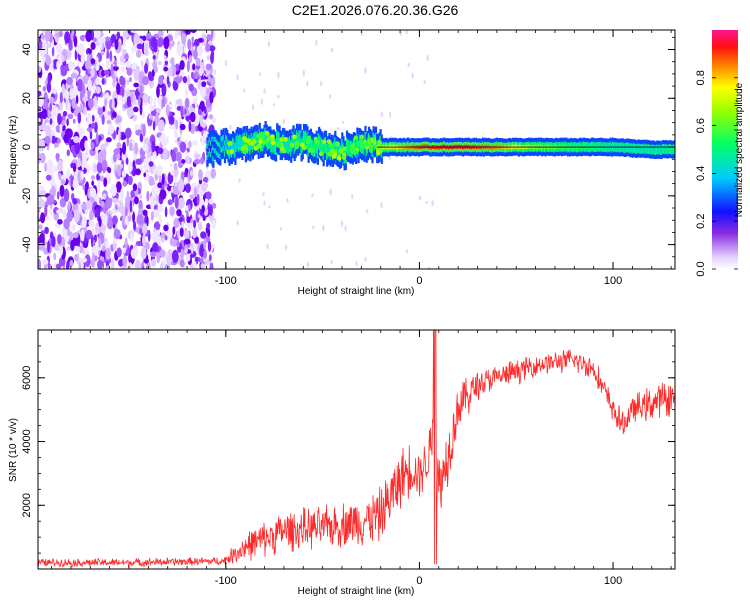 This screenshot has width=750, height=600. I want to click on snr-xtick-label: 100, so click(613, 581).